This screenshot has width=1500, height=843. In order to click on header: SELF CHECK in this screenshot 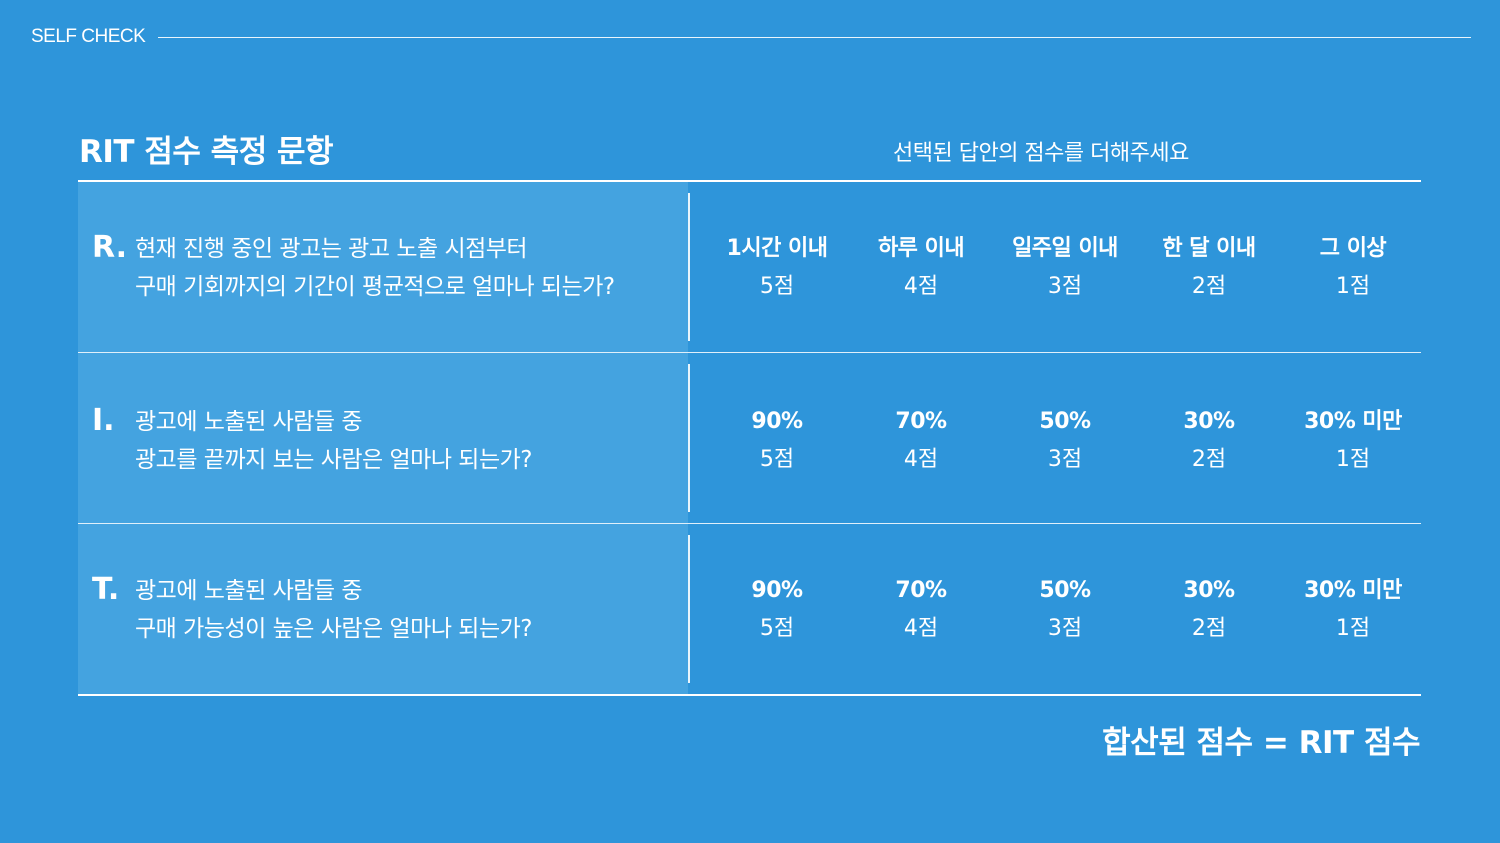, I will do `click(751, 38)`.